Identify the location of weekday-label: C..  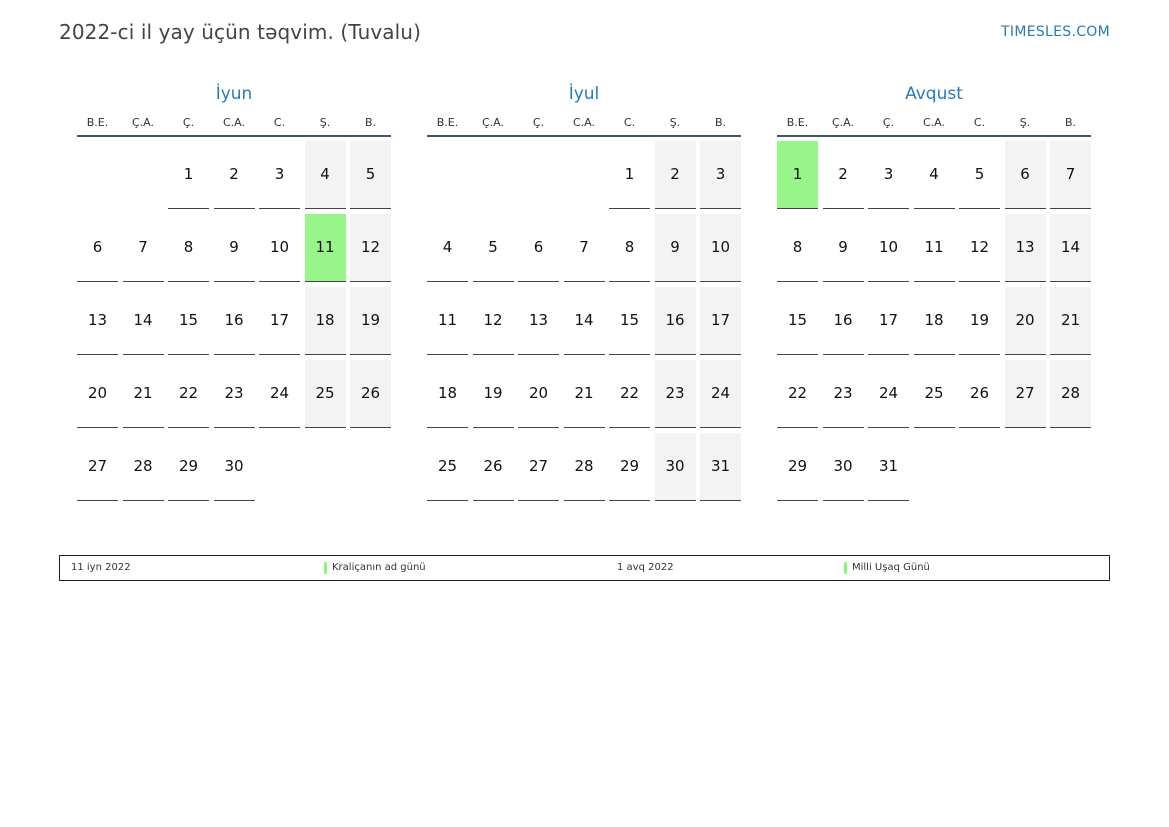
(279, 122).